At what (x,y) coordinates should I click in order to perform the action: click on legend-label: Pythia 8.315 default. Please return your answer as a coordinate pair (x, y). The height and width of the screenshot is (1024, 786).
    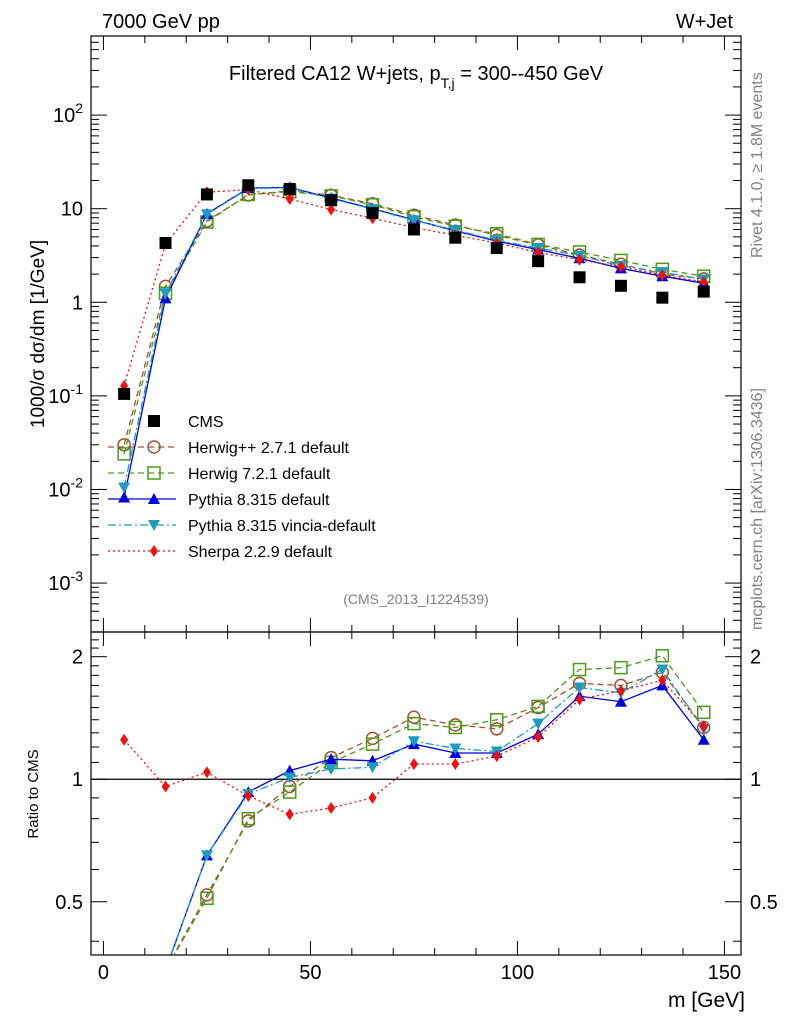
    Looking at the image, I should click on (259, 500).